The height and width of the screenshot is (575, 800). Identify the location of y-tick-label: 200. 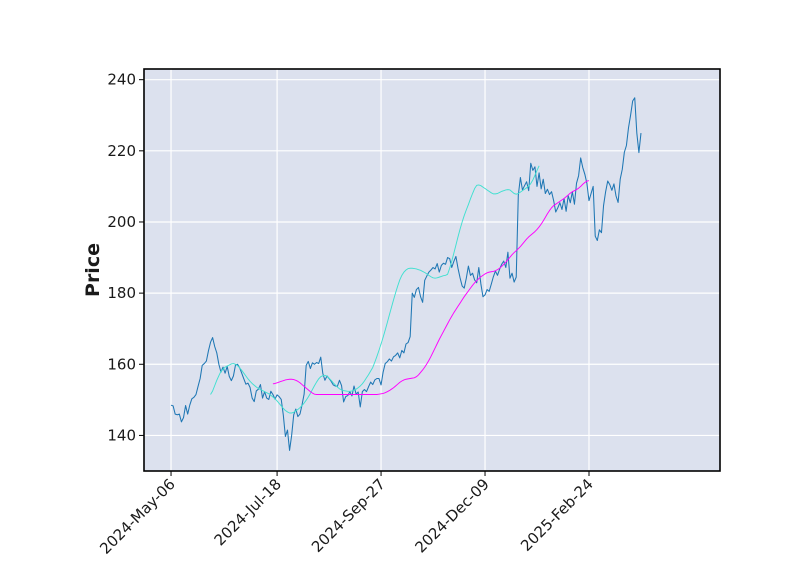
(121, 222).